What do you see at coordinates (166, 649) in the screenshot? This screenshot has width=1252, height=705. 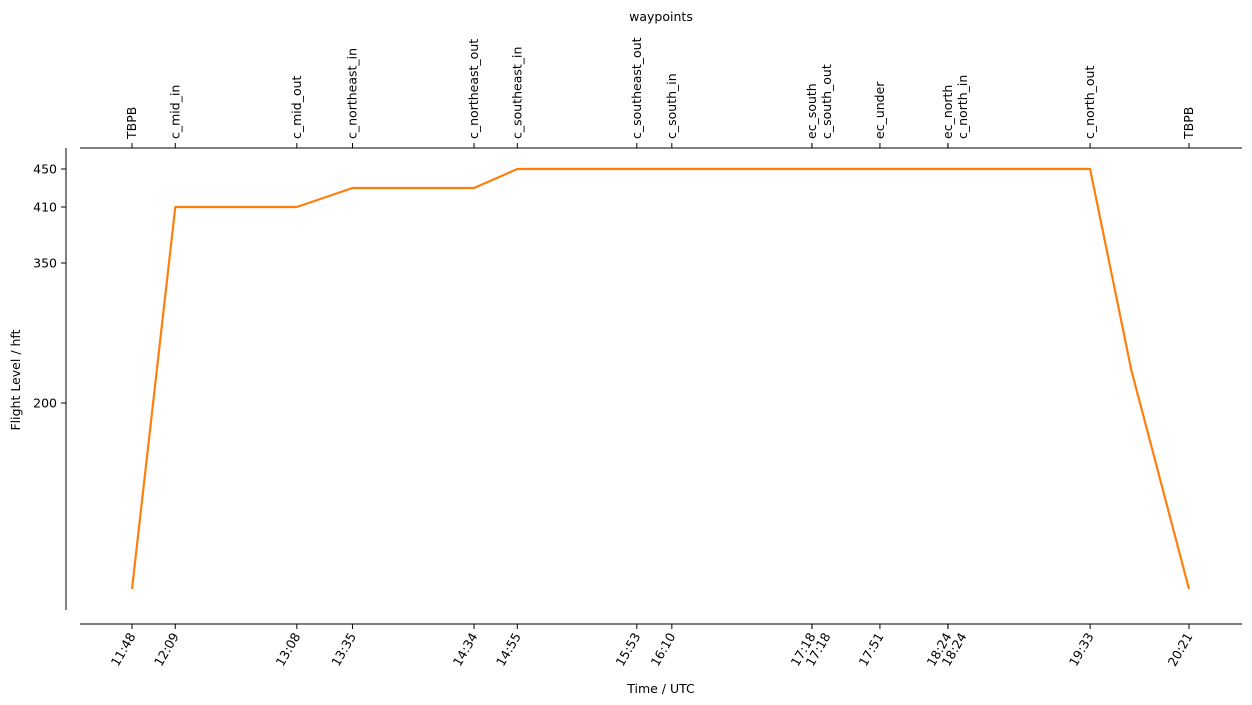 I see `x-tick-label: 12:09` at bounding box center [166, 649].